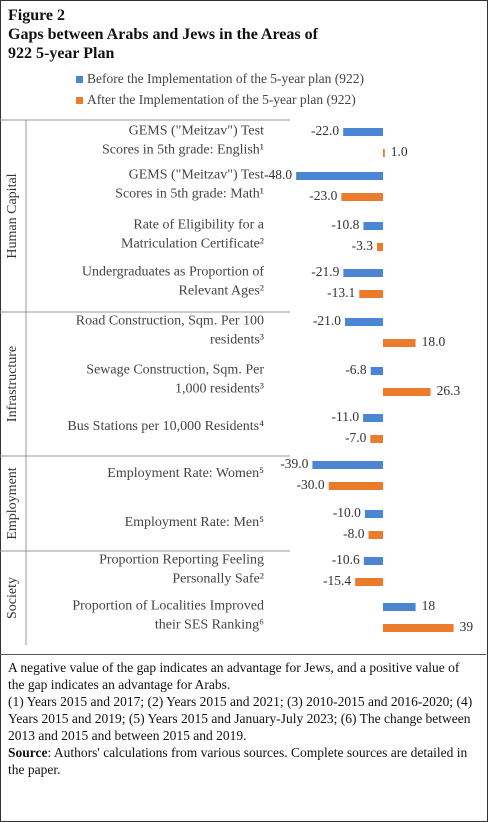 The height and width of the screenshot is (822, 488). Describe the element at coordinates (170, 321) in the screenshot. I see `category-label: Road Construction, Sqm. Per 100` at that location.